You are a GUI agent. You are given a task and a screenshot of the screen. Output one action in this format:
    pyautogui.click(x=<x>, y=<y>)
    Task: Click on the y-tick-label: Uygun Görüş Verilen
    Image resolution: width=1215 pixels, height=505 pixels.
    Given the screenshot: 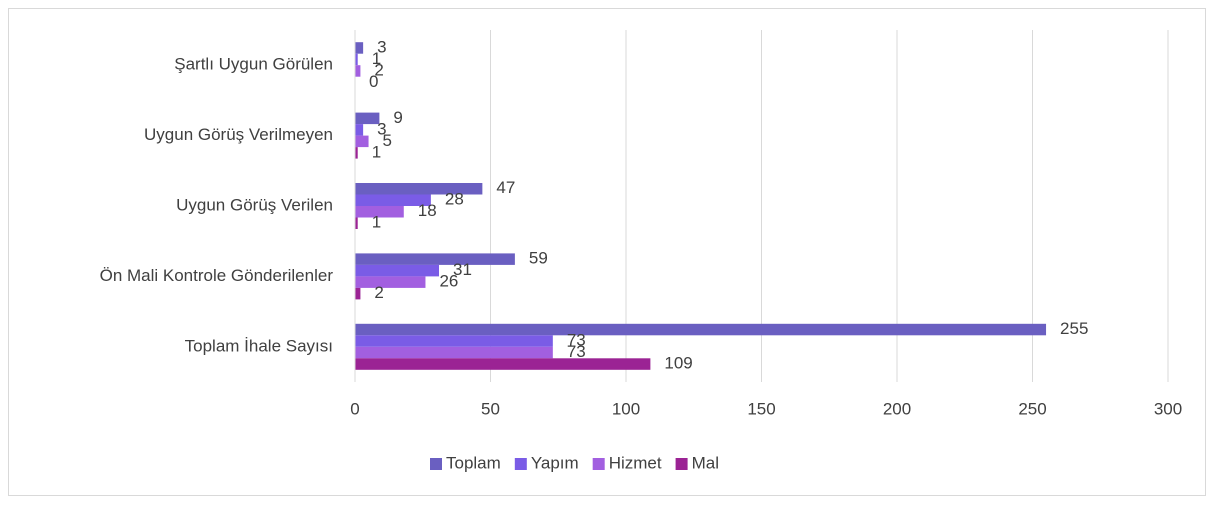 What is the action you would take?
    pyautogui.click(x=254, y=204)
    